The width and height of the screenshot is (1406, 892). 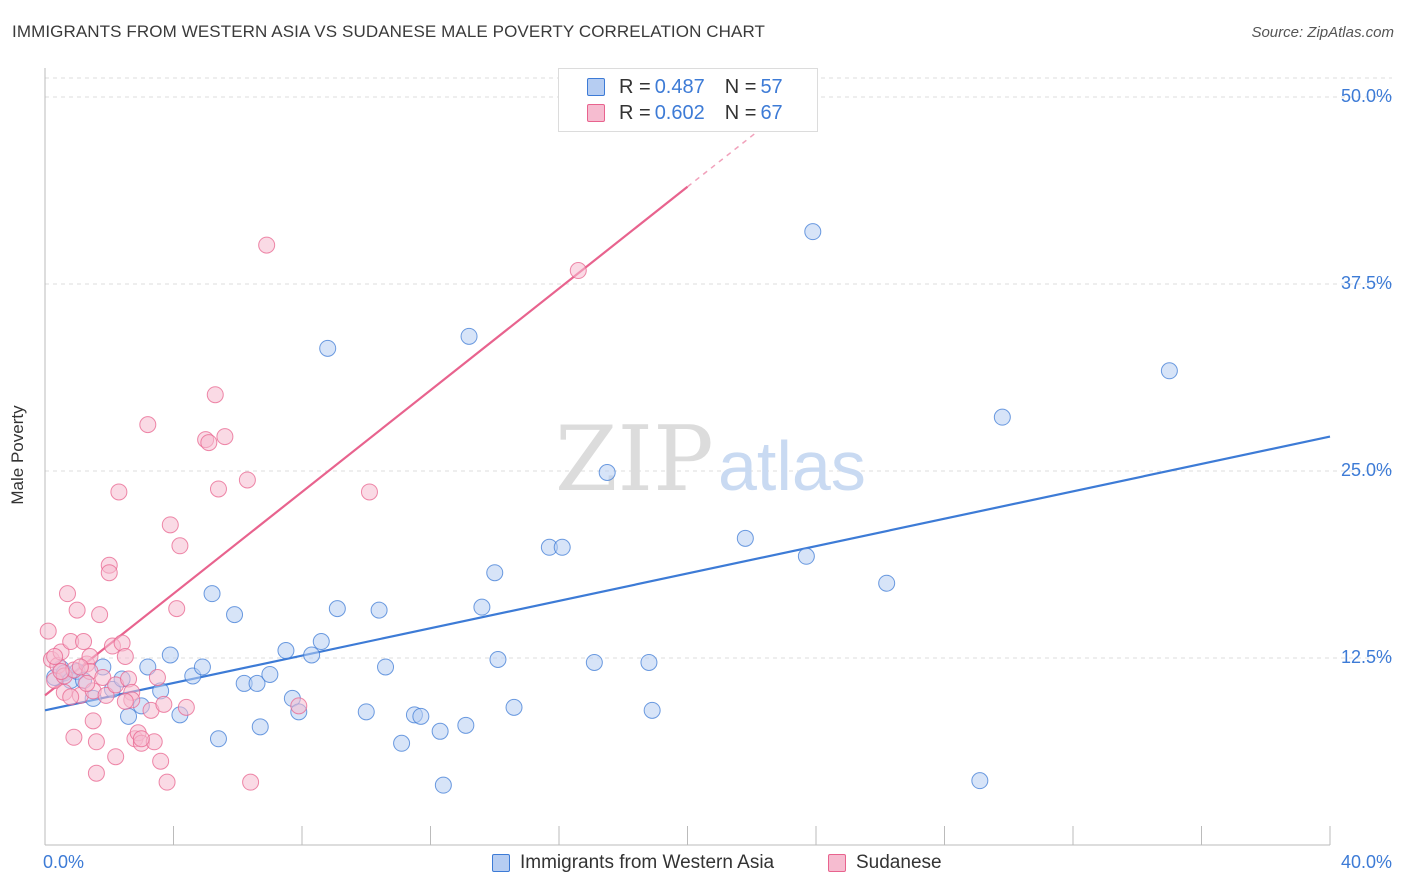 What do you see at coordinates (17, 455) in the screenshot?
I see `y-axis-label: Male Poverty` at bounding box center [17, 455].